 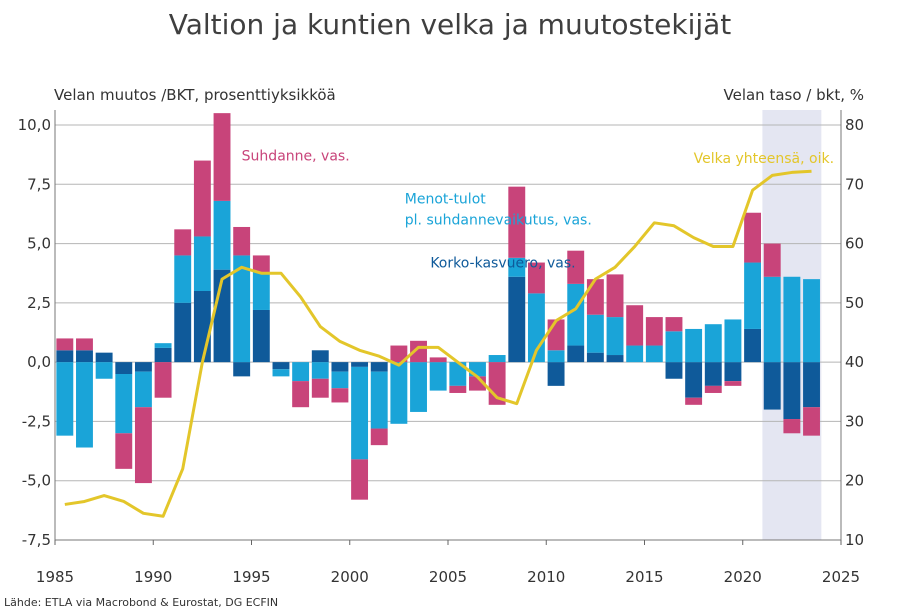 What do you see at coordinates (854, 125) in the screenshot?
I see `y2-tick-label: 80` at bounding box center [854, 125].